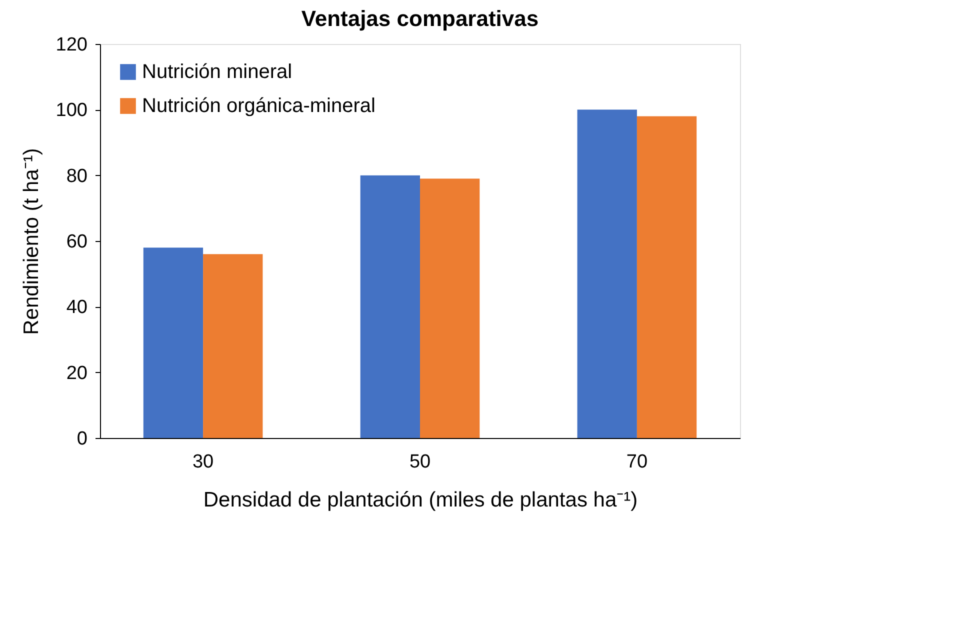 The image size is (965, 620). I want to click on y-tick-label: 40, so click(77, 307).